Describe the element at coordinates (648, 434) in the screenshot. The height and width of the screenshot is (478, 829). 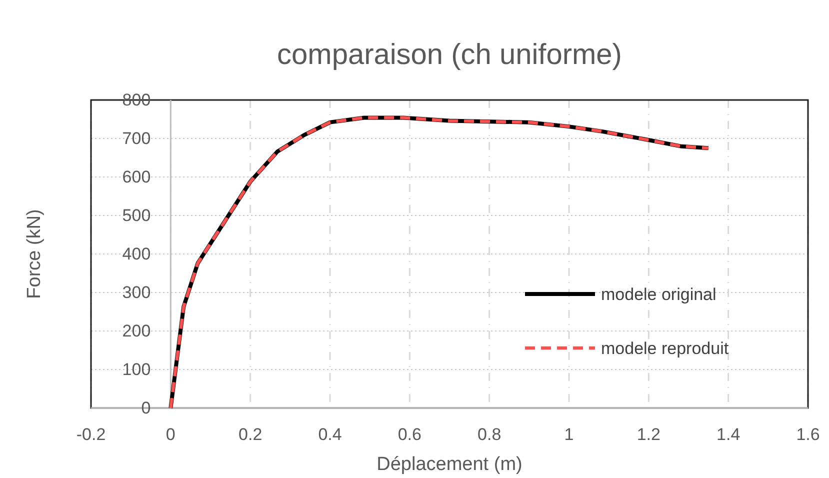
I see `x-tick-label: 1.2` at that location.